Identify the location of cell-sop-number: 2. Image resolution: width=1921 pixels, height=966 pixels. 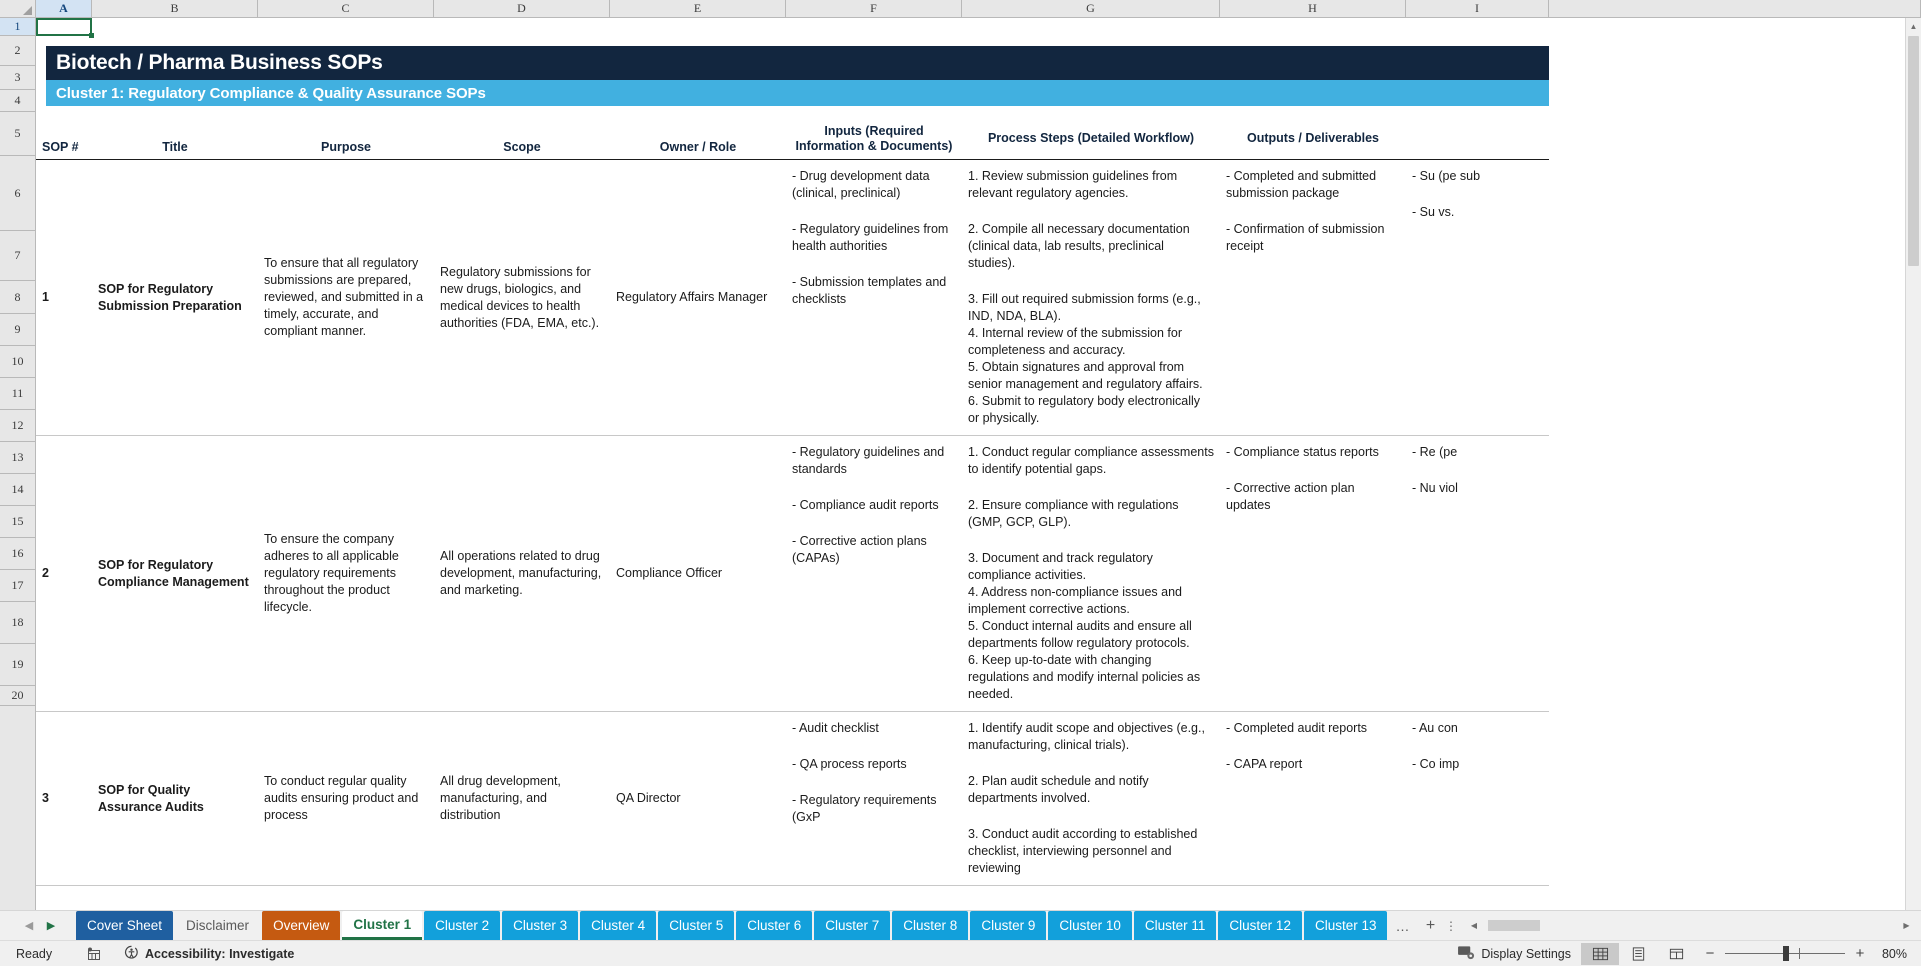
(45, 573).